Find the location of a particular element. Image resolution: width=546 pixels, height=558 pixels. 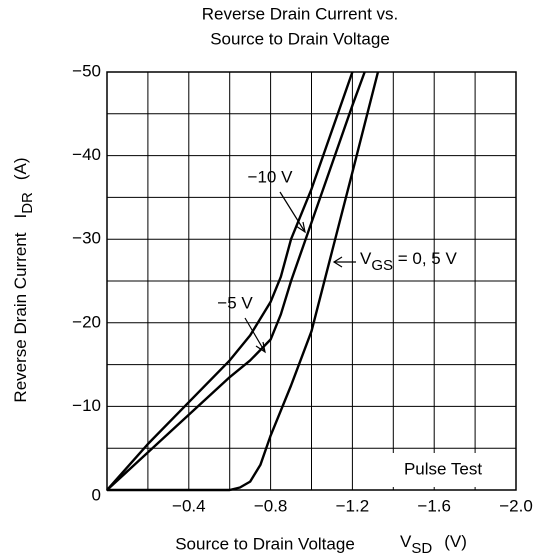

y-tick-label: −40 is located at coordinates (86, 154).